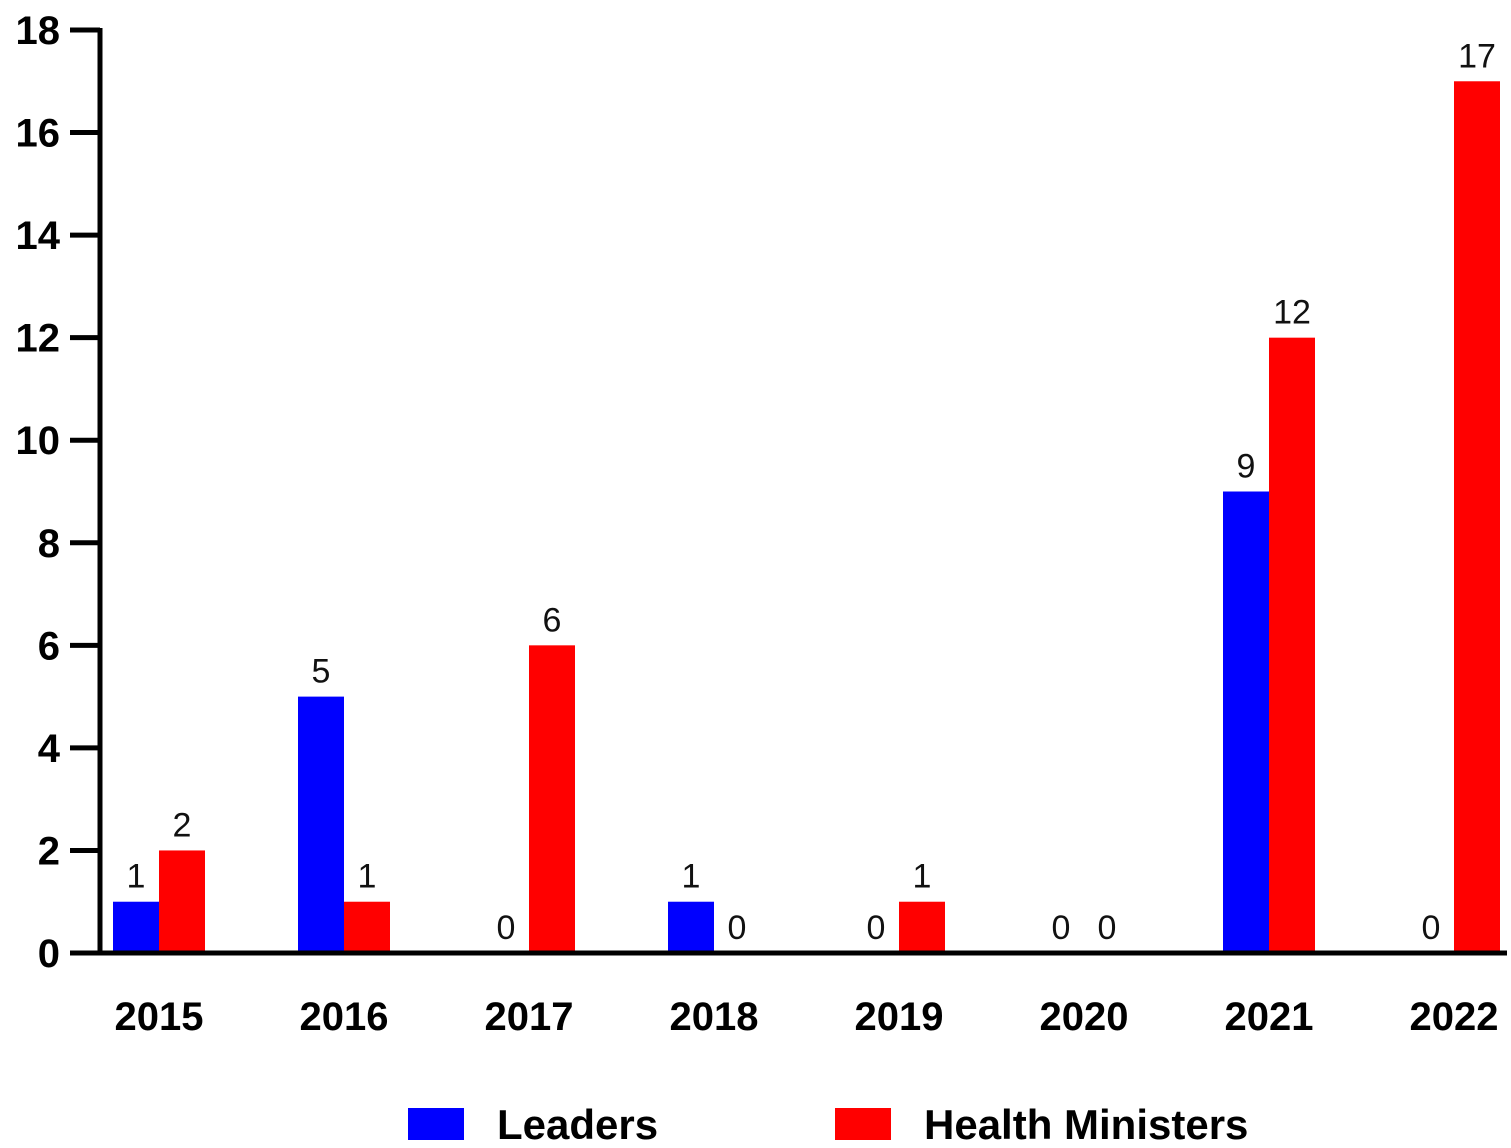 The width and height of the screenshot is (1511, 1148). I want to click on data-label-health-ministers-2022: 17, so click(1477, 56).